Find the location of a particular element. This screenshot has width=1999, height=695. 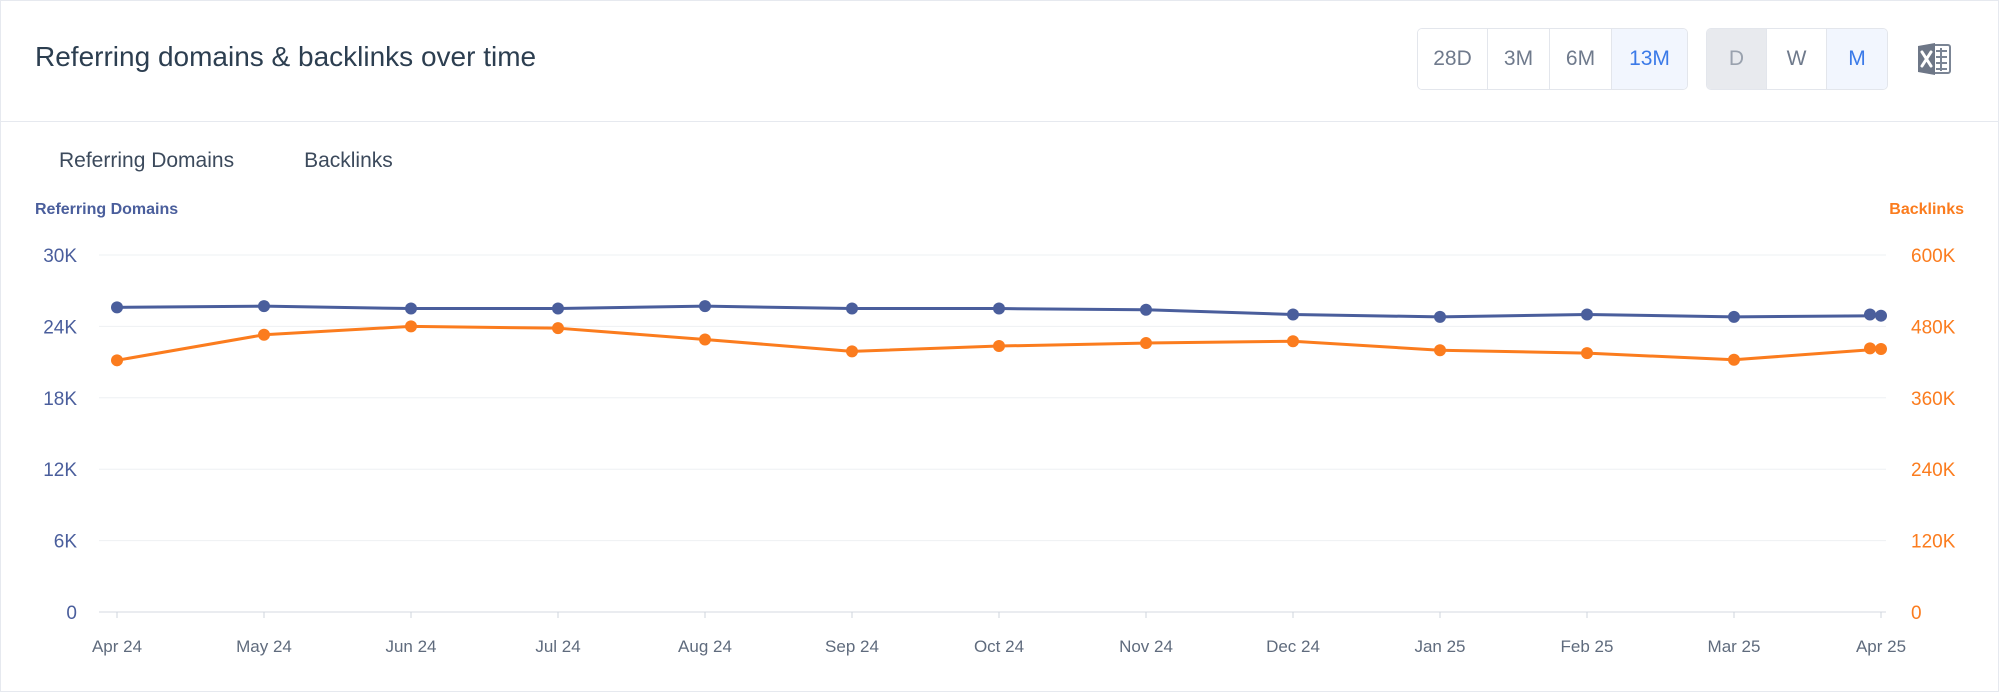

range-button-28d: 28D is located at coordinates (1453, 59).